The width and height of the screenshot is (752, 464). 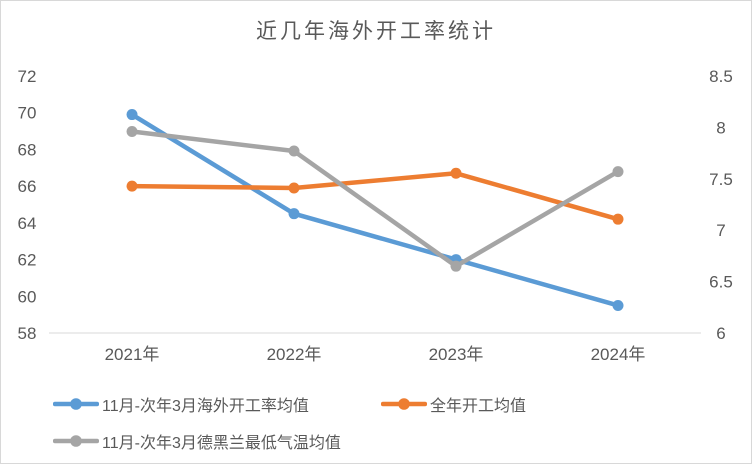 What do you see at coordinates (294, 354) in the screenshot?
I see `x-axis-tick-label: 2022年` at bounding box center [294, 354].